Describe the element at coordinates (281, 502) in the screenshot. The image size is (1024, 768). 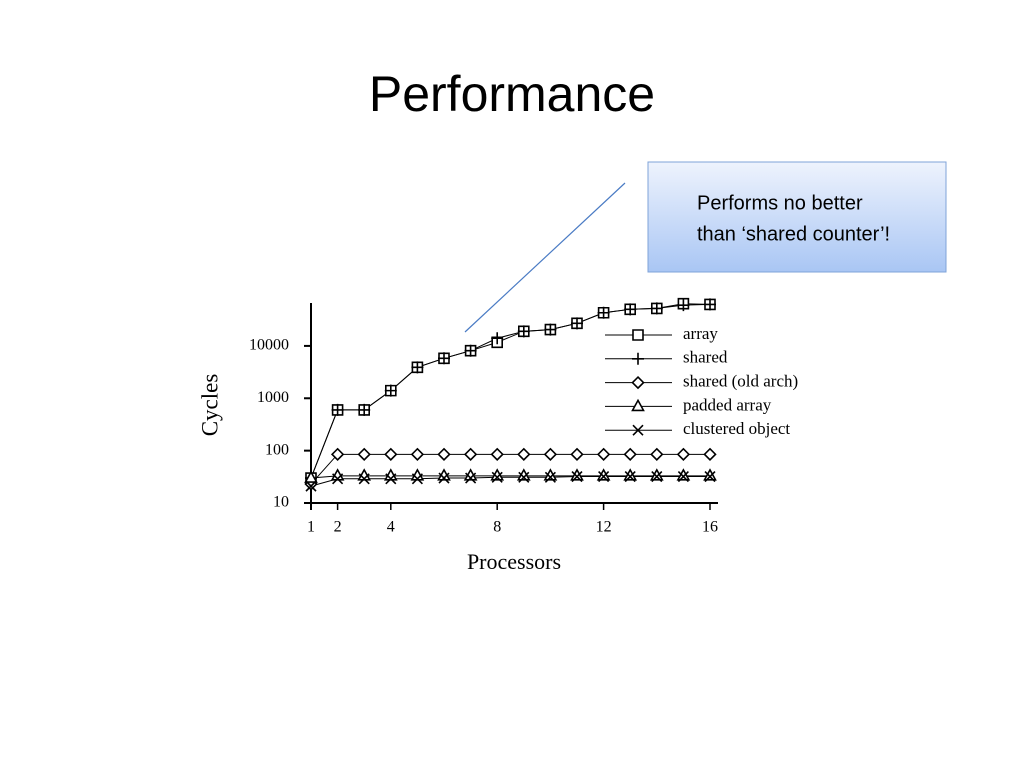
I see `y-tick-label: 10` at that location.